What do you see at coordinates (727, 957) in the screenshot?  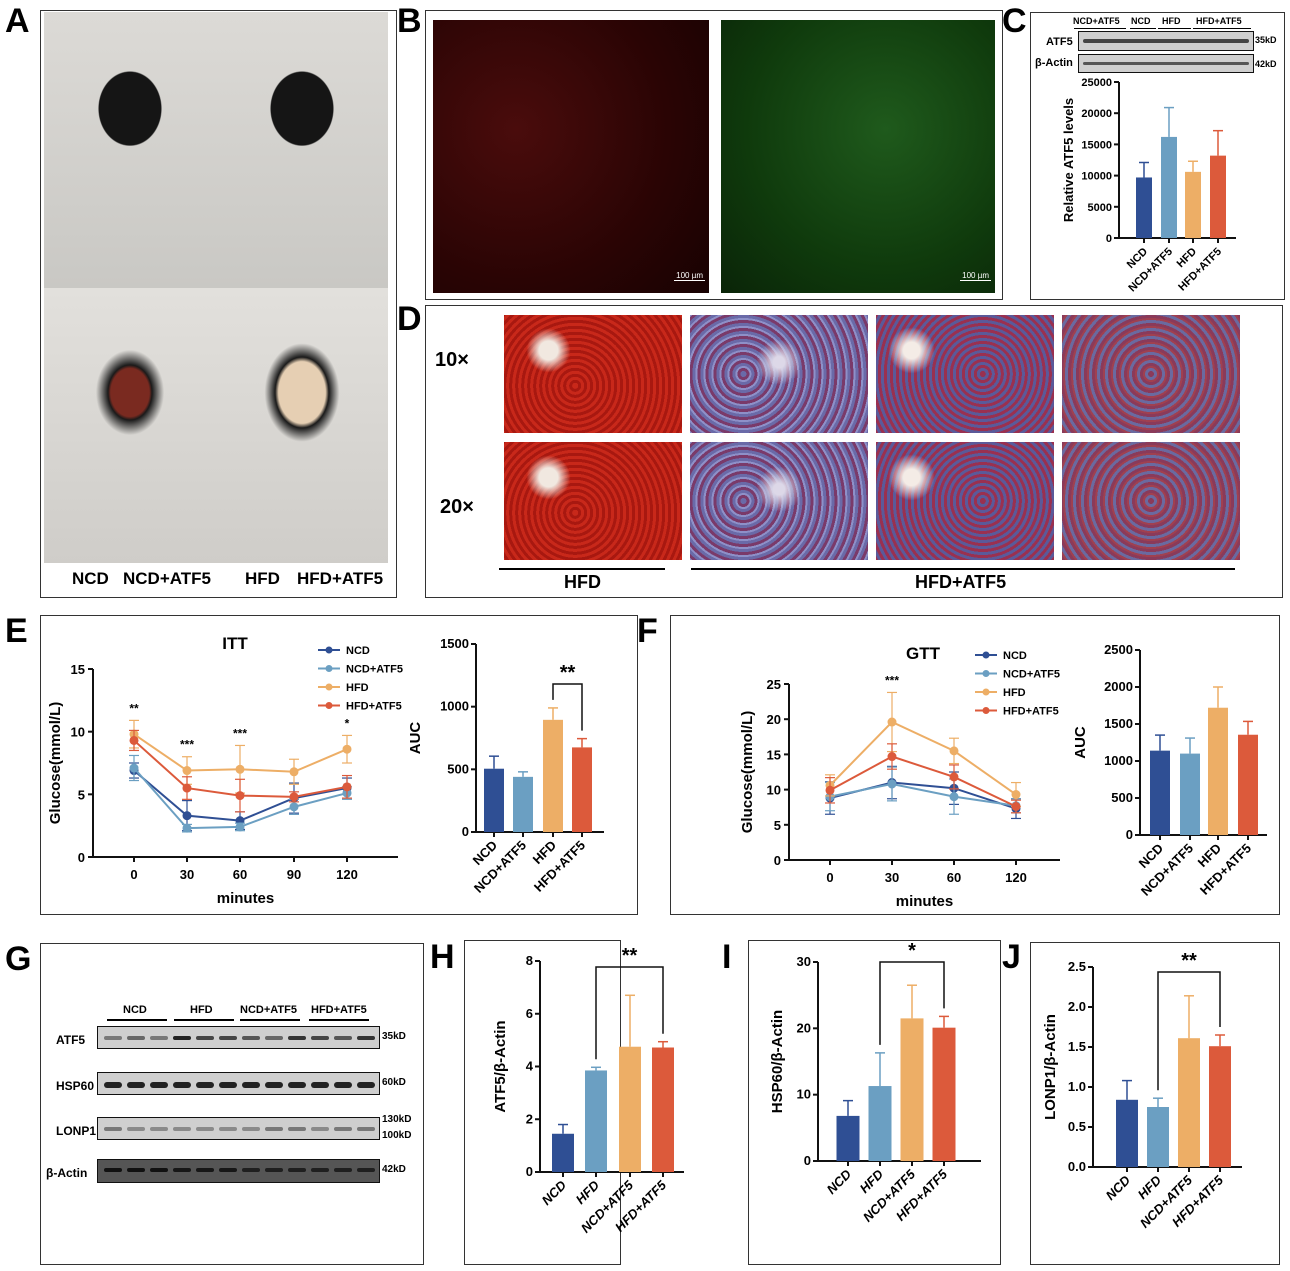 I see `panel-label-i: I` at bounding box center [727, 957].